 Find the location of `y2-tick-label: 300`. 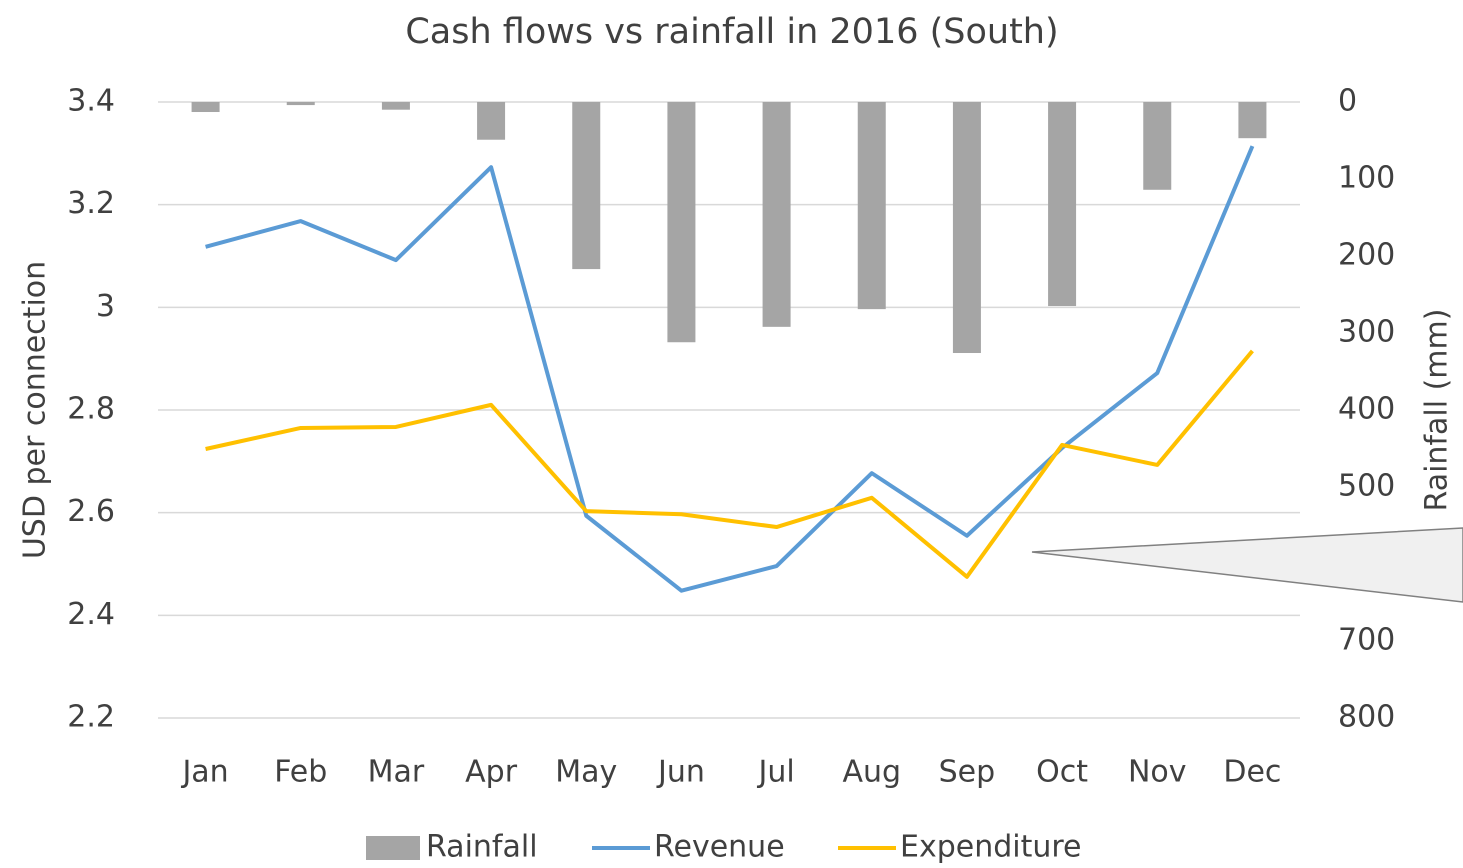

y2-tick-label: 300 is located at coordinates (1366, 332).